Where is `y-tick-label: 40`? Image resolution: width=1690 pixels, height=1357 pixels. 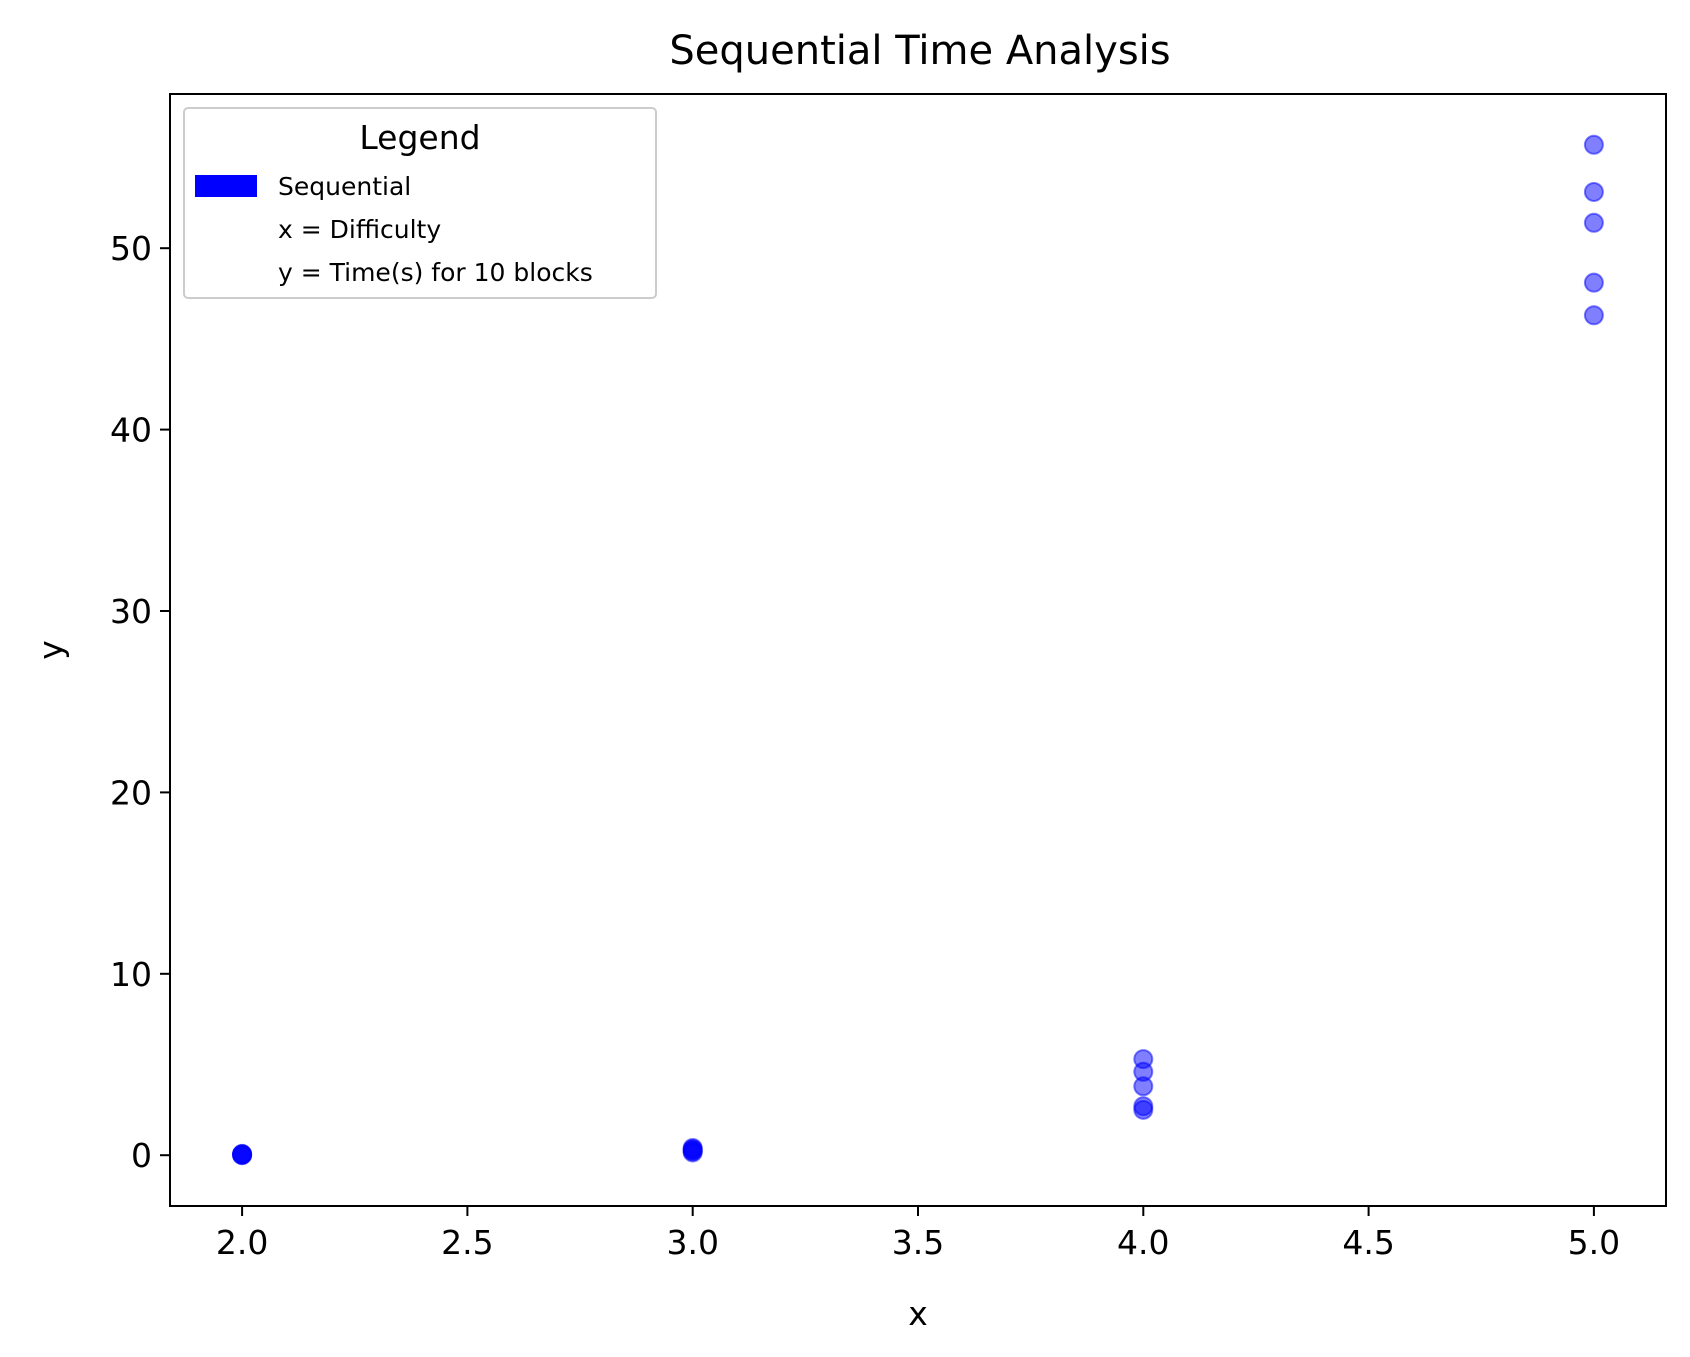
y-tick-label: 40 is located at coordinates (131, 430).